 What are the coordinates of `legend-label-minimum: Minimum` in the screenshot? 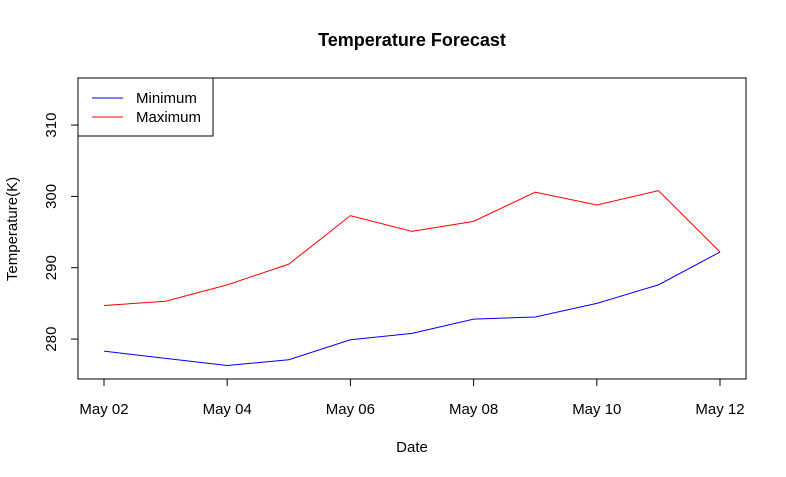 It's located at (166, 98).